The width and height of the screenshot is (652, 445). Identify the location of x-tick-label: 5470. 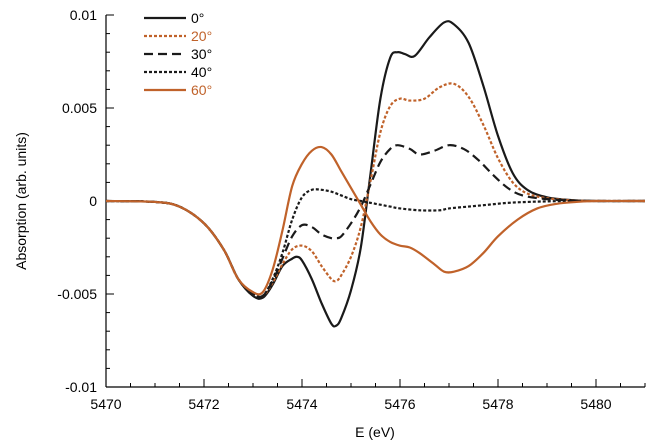
(105, 404).